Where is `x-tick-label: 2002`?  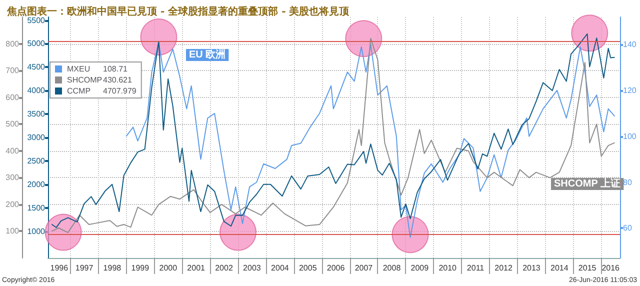 x-tick-label: 2002 is located at coordinates (224, 268).